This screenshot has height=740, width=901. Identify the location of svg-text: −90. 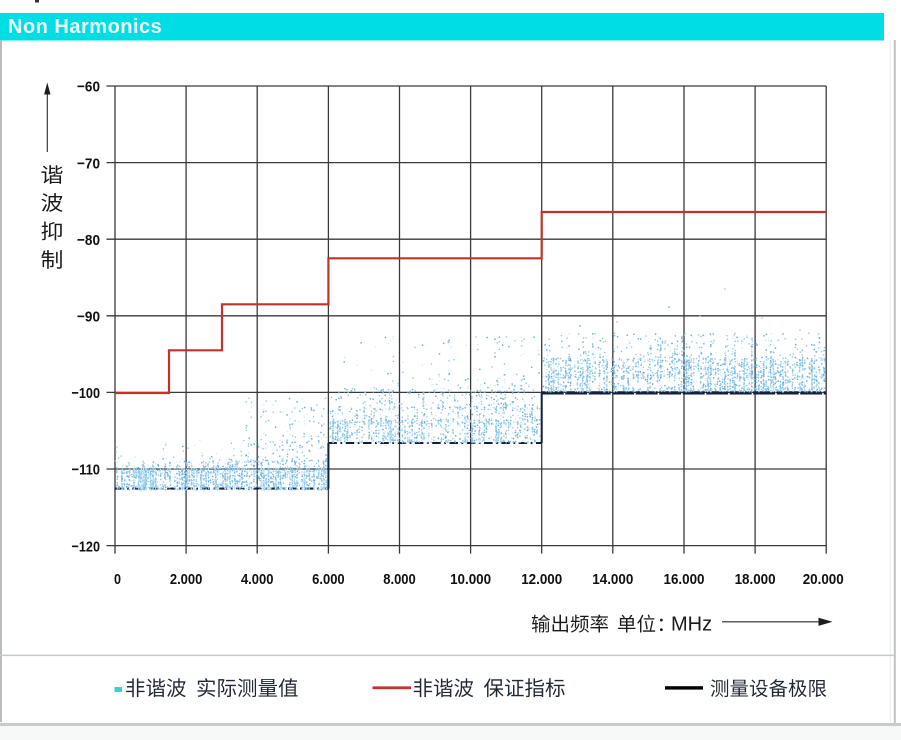
(88, 317).